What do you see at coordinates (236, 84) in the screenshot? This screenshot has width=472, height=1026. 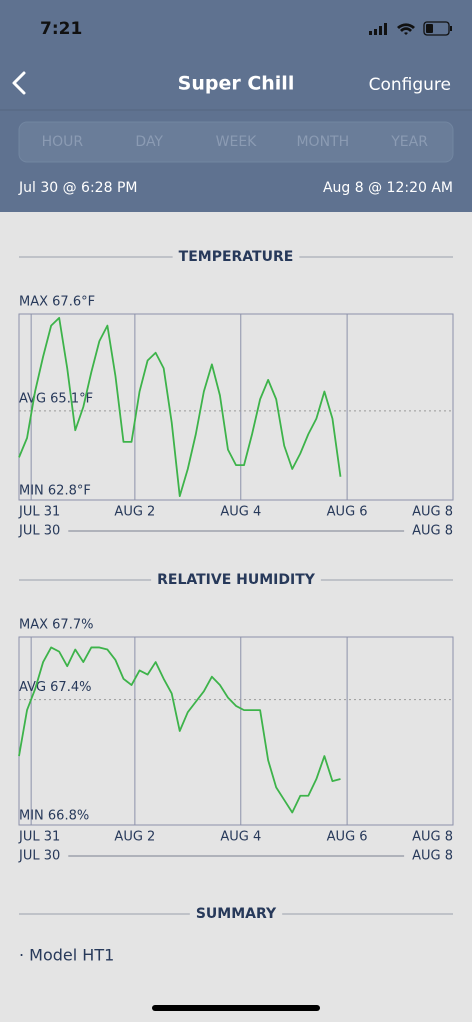 I see `nav-title: Super Chill` at bounding box center [236, 84].